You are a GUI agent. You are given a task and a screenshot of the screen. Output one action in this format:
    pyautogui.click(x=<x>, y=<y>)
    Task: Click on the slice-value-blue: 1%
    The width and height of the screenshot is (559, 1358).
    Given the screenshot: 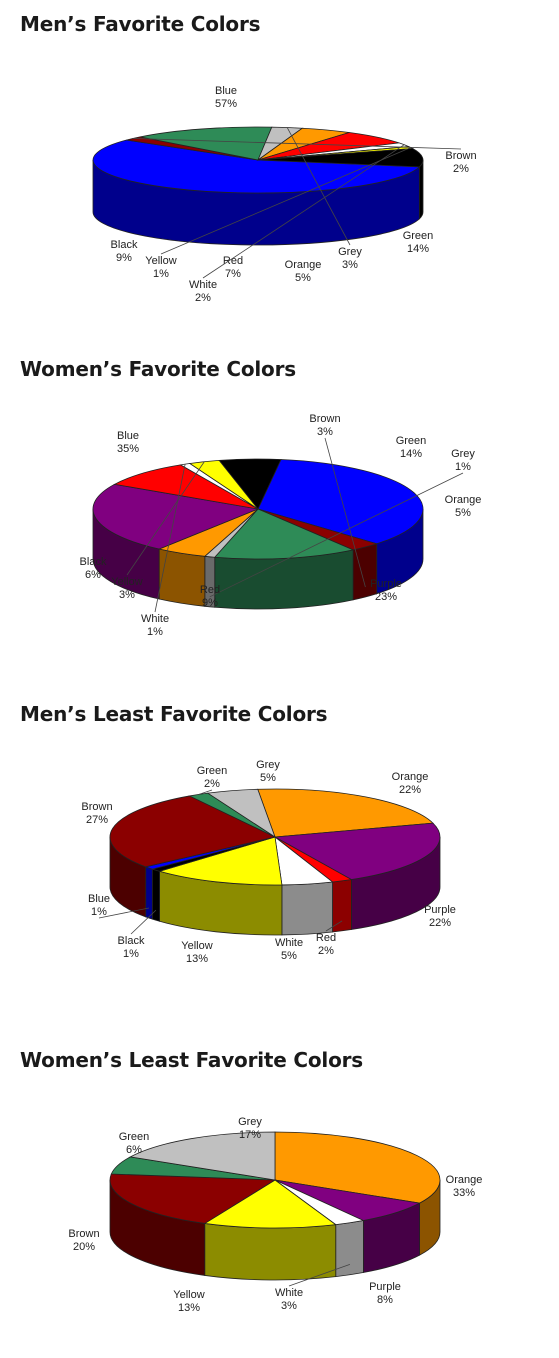 What is the action you would take?
    pyautogui.click(x=99, y=912)
    